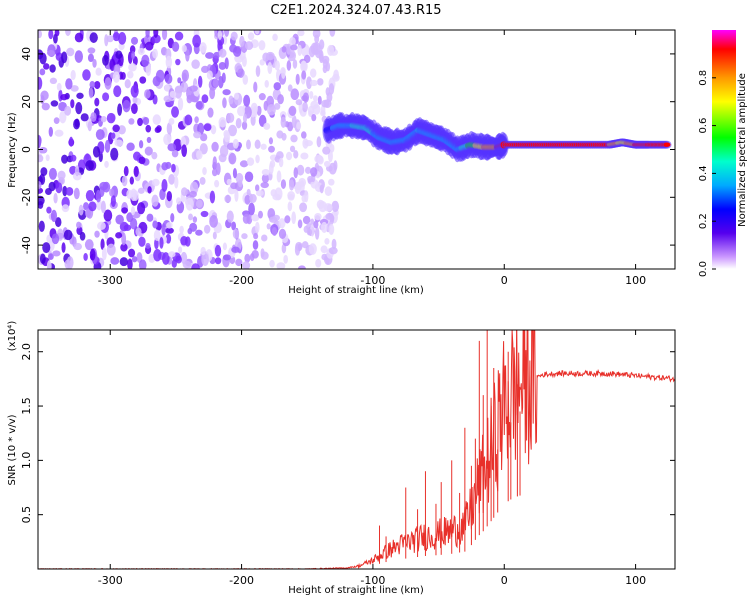 This screenshot has width=750, height=600. I want to click on spectrogram-x-label: Height of straight line (km), so click(356, 290).